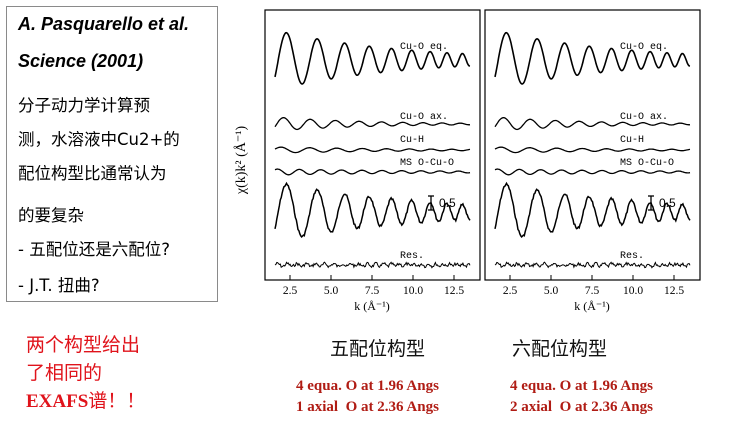 The image size is (740, 422). Describe the element at coordinates (632, 140) in the screenshot. I see `six-label-2: Cu-H` at that location.